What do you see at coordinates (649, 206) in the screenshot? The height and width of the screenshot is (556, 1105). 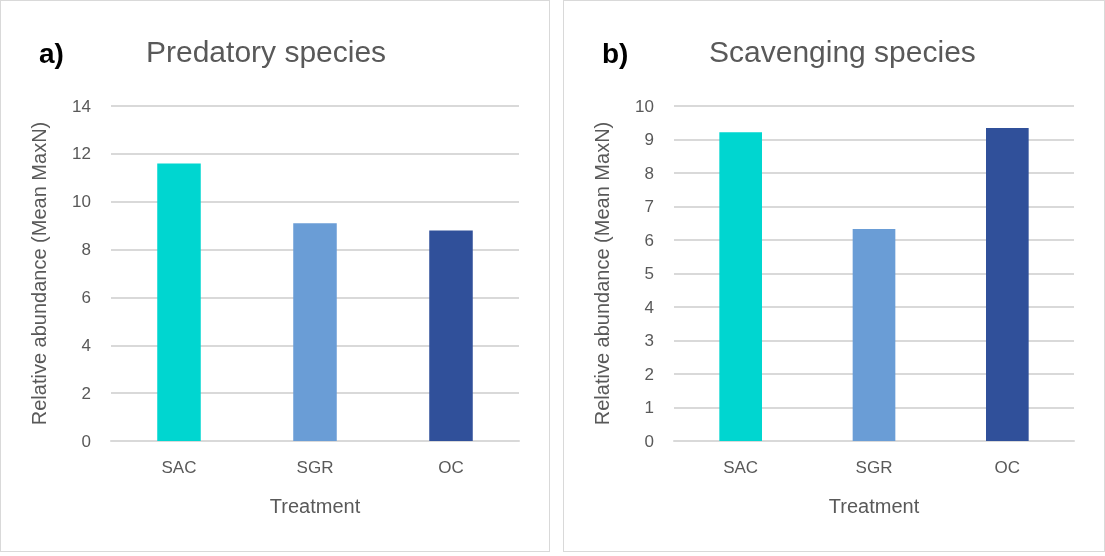 I see `y-tick-label: 7` at bounding box center [649, 206].